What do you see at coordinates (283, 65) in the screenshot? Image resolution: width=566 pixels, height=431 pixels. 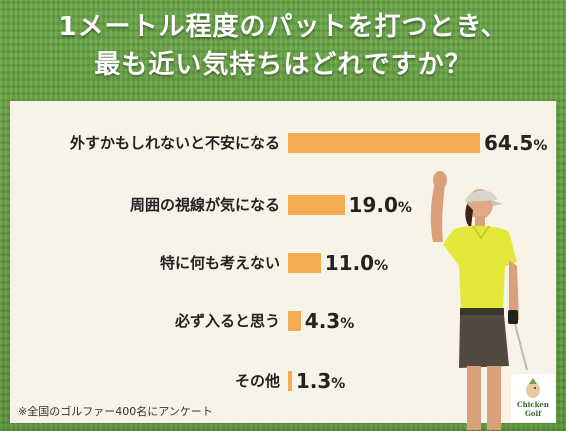 I see `chart-title-line-2: 最も近い気持ちはどれですか？` at bounding box center [283, 65].